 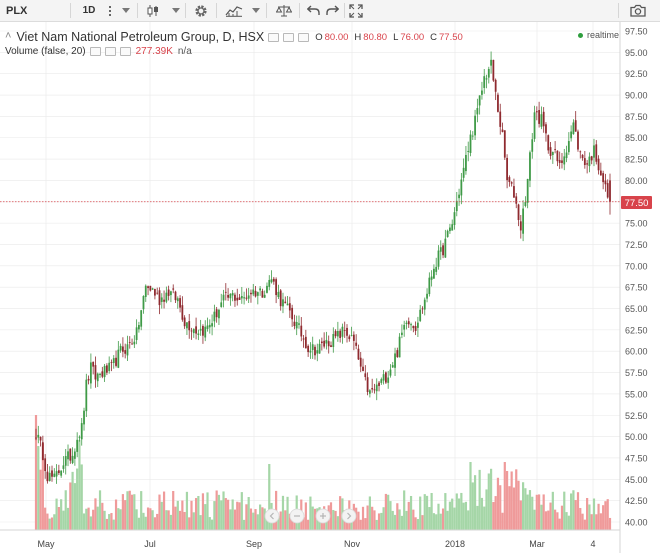 What do you see at coordinates (17, 10) in the screenshot?
I see `symbol-search: PLX` at bounding box center [17, 10].